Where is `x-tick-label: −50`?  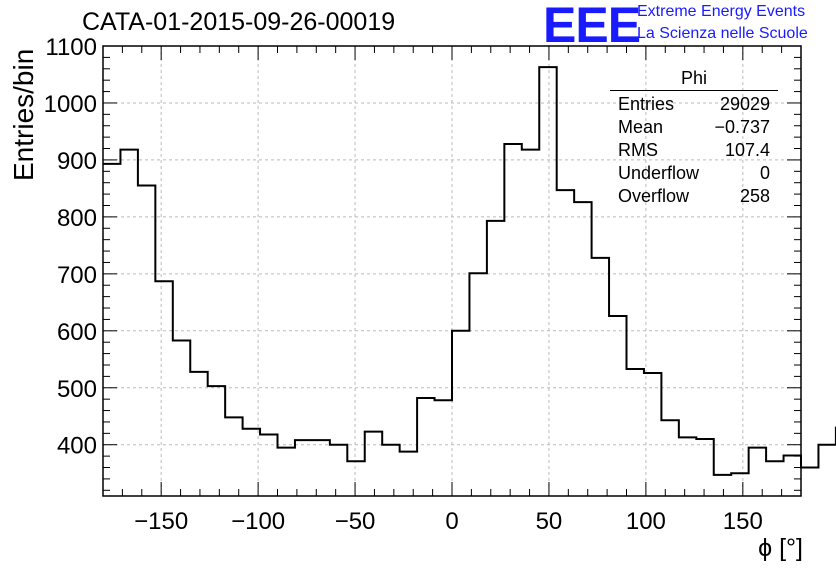
x-tick-label: −50 is located at coordinates (355, 521).